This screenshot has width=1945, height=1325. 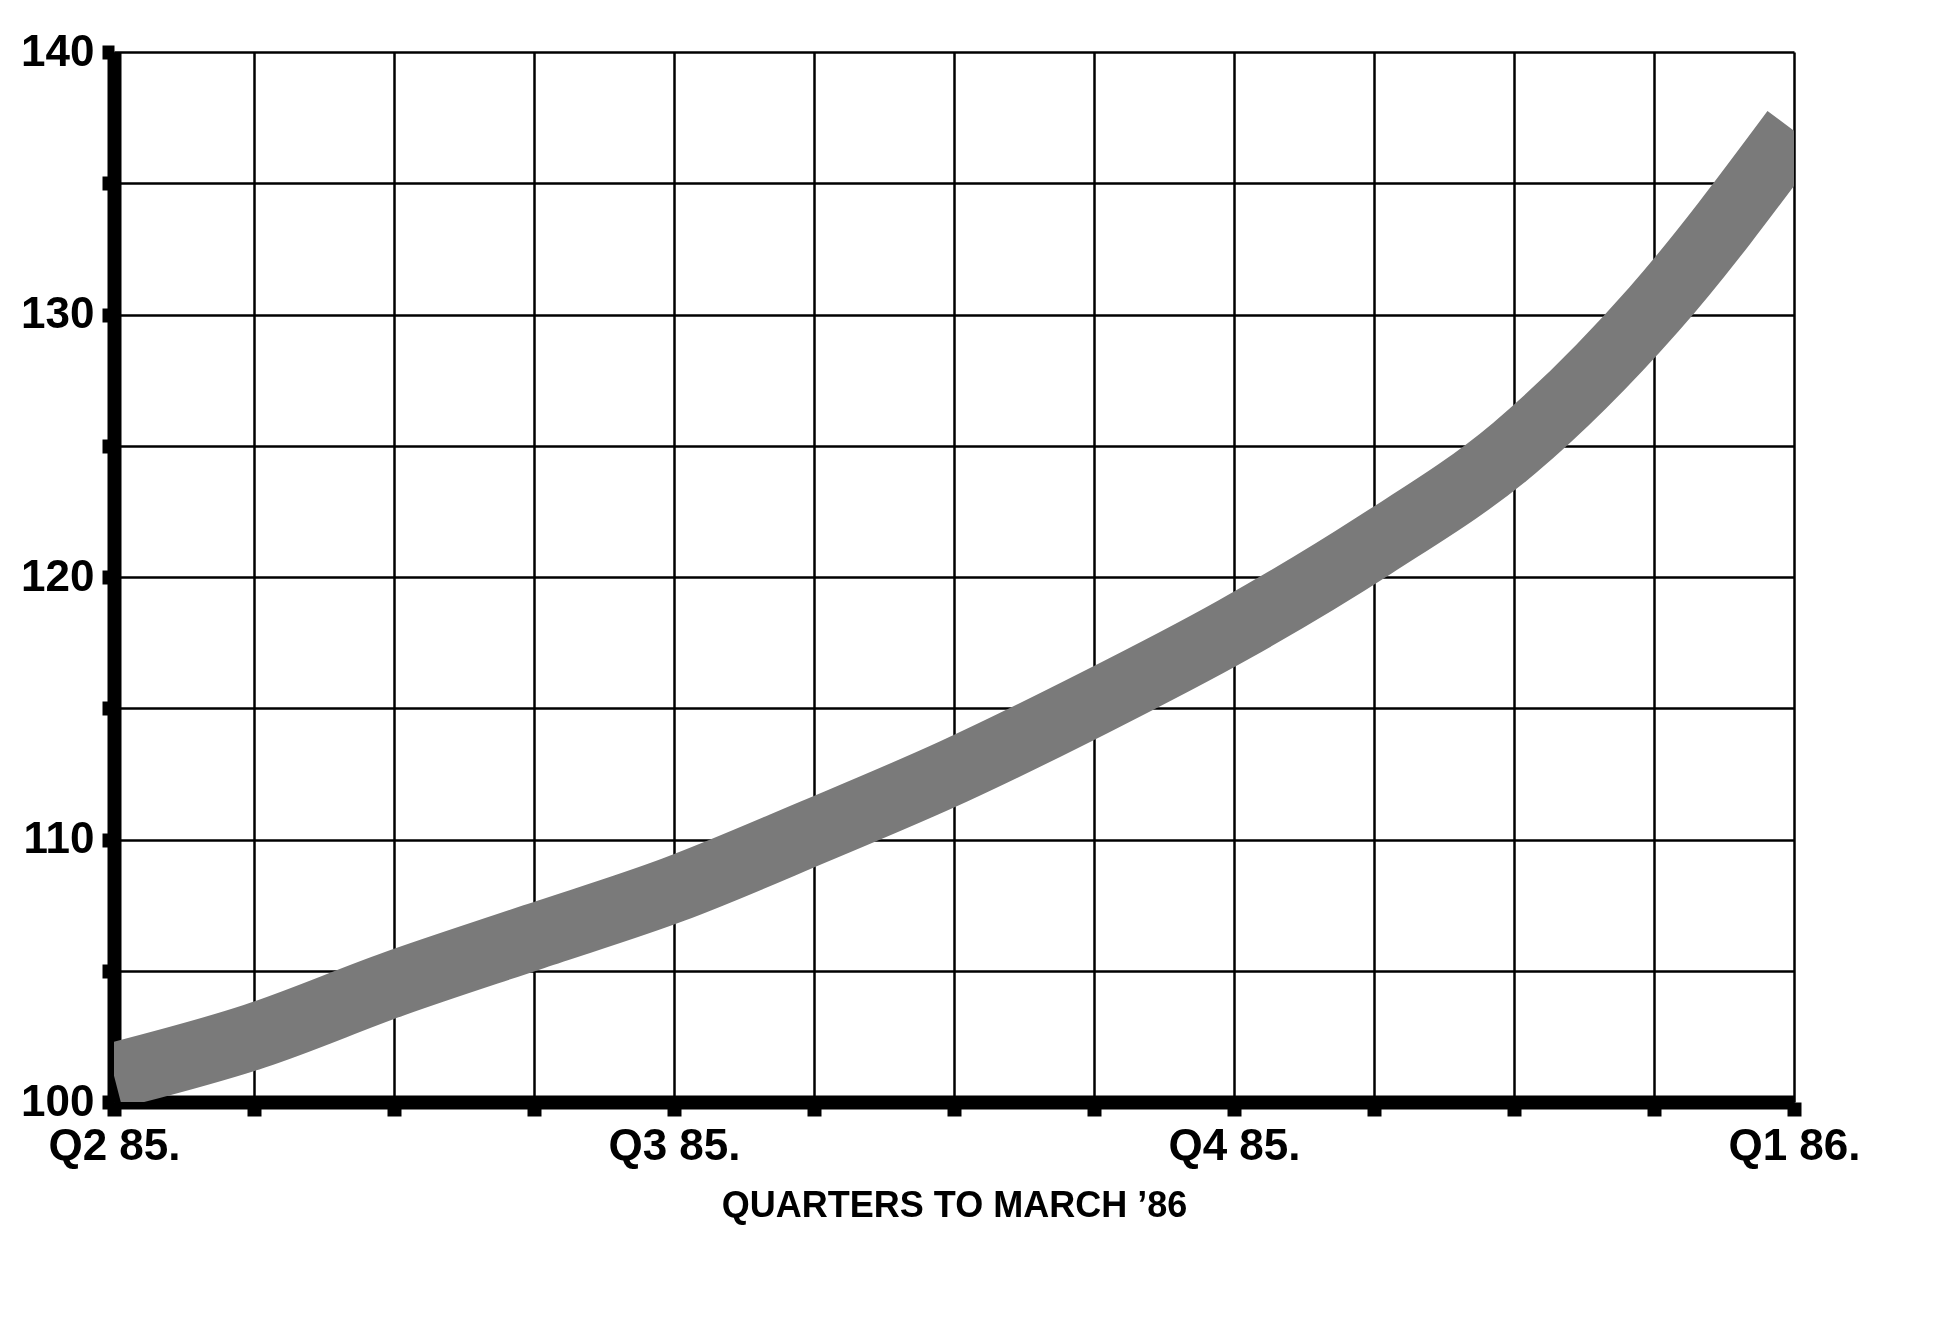 I want to click on x-tick-label: Q1 86., so click(x=1794, y=1144).